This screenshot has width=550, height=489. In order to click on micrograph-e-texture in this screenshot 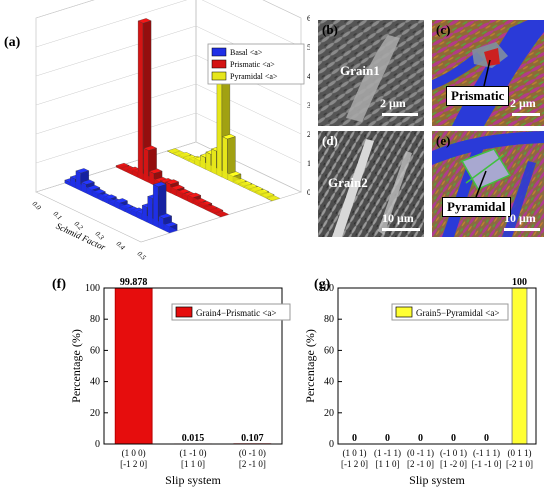, I will do `click(488, 184)`.